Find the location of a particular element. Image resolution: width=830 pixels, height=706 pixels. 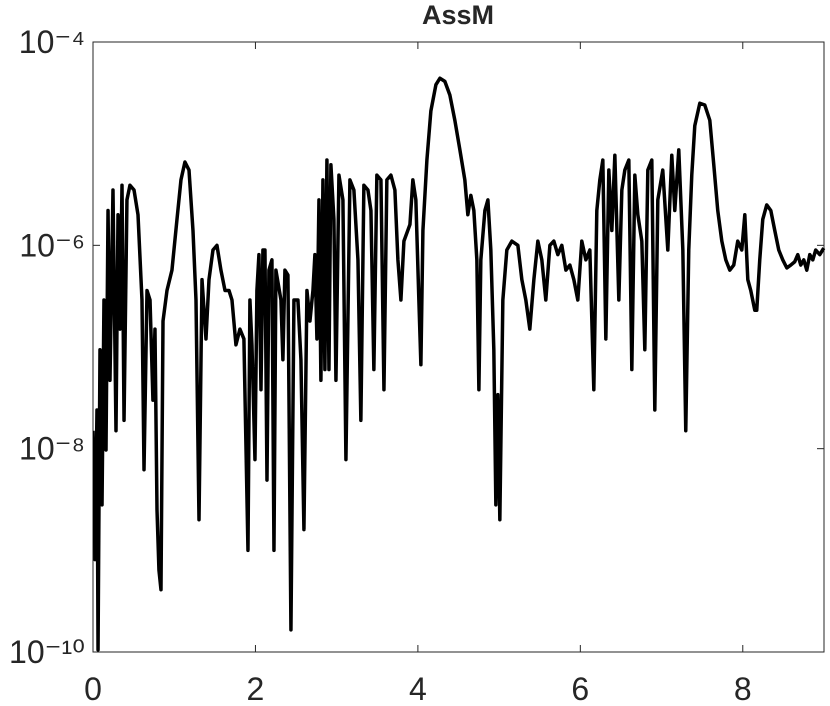

chart-title: AssM is located at coordinates (458, 15).